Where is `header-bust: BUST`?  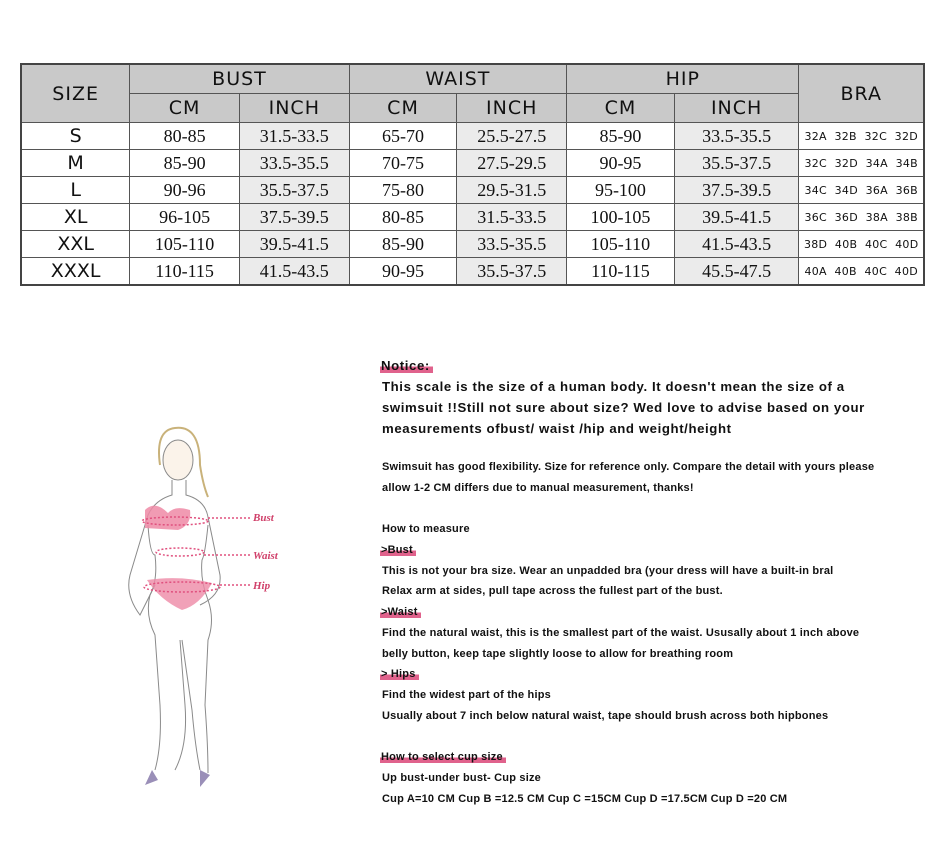 header-bust: BUST is located at coordinates (239, 78).